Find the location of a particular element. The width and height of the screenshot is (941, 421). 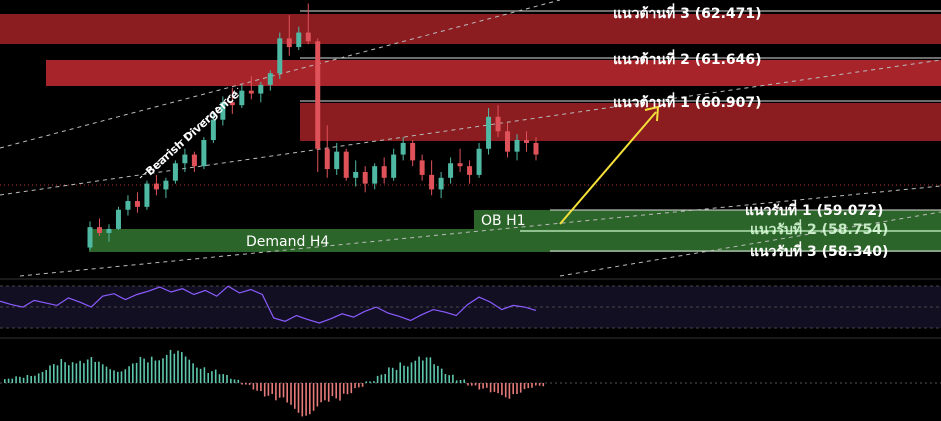

macd-histogram is located at coordinates (274, 383).